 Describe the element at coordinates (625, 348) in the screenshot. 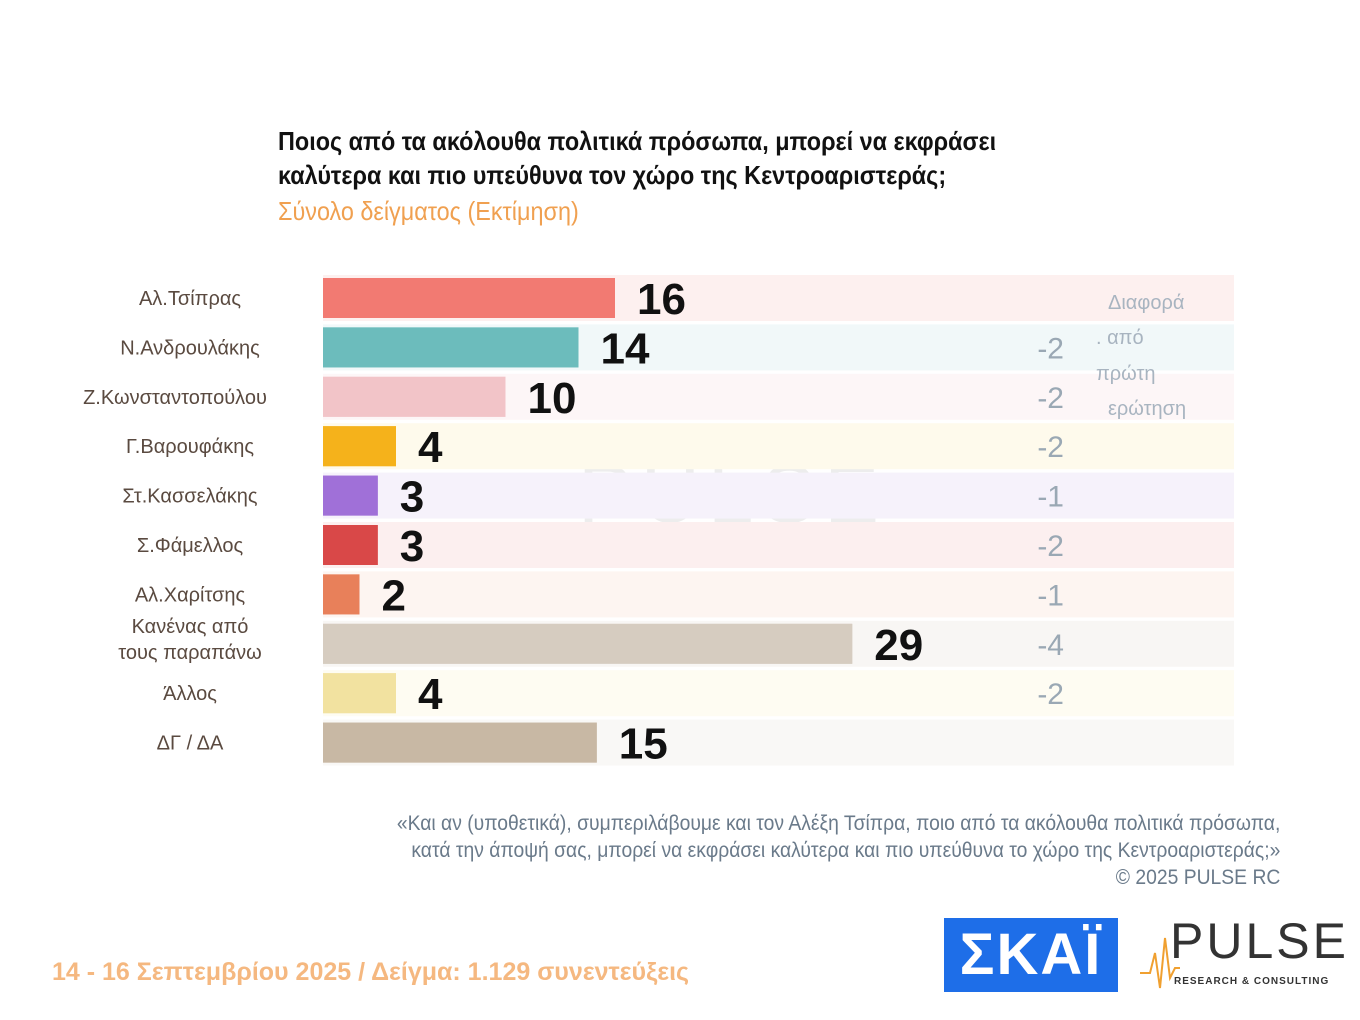

I see `data-label: 14` at that location.